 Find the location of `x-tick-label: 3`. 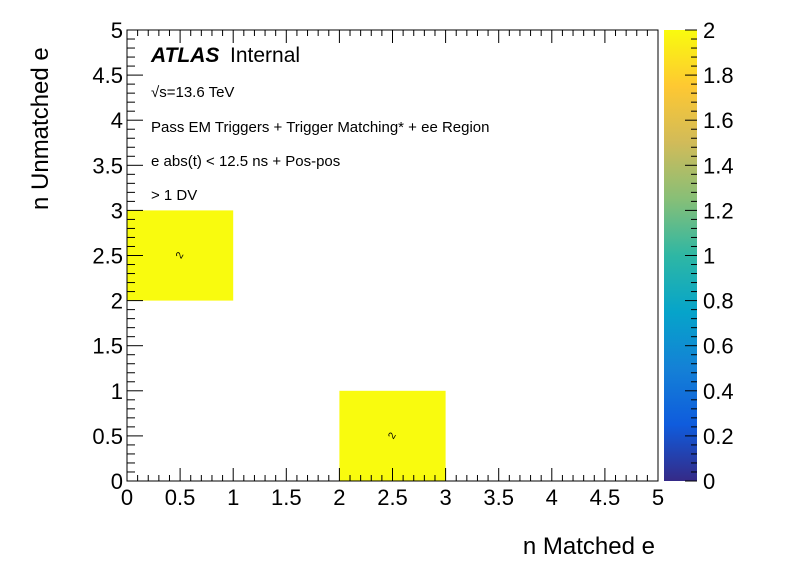

x-tick-label: 3 is located at coordinates (445, 497).